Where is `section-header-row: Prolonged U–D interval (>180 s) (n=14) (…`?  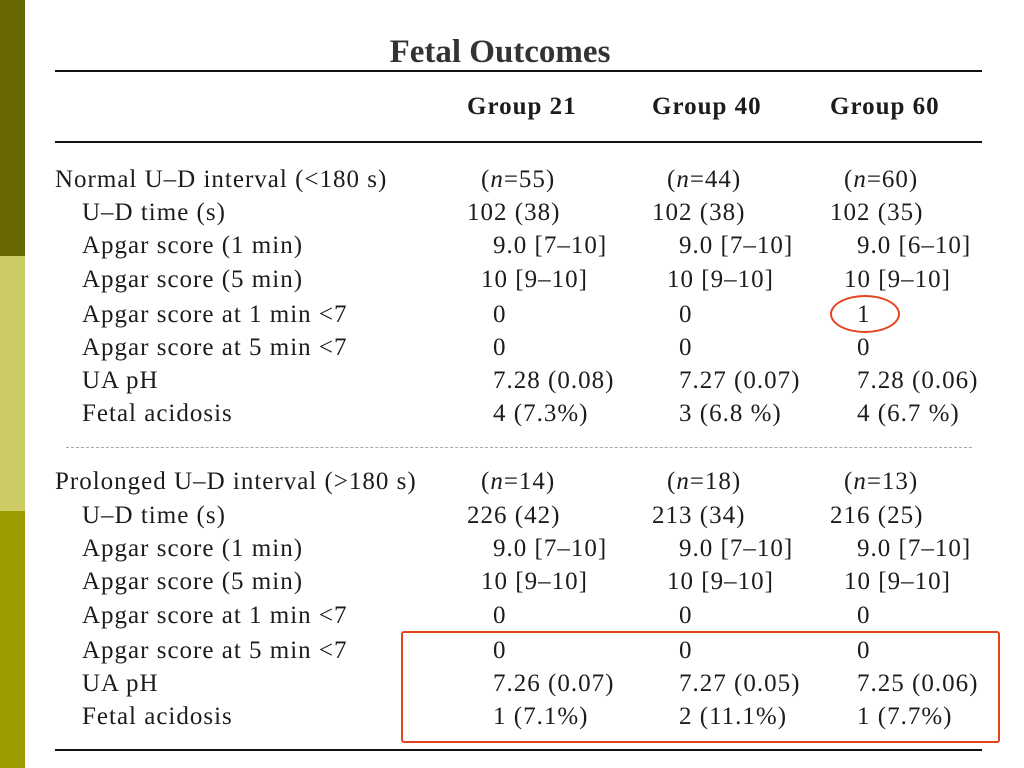 section-header-row: Prolonged U–D interval (>180 s) (n=14) (… is located at coordinates (512, 482).